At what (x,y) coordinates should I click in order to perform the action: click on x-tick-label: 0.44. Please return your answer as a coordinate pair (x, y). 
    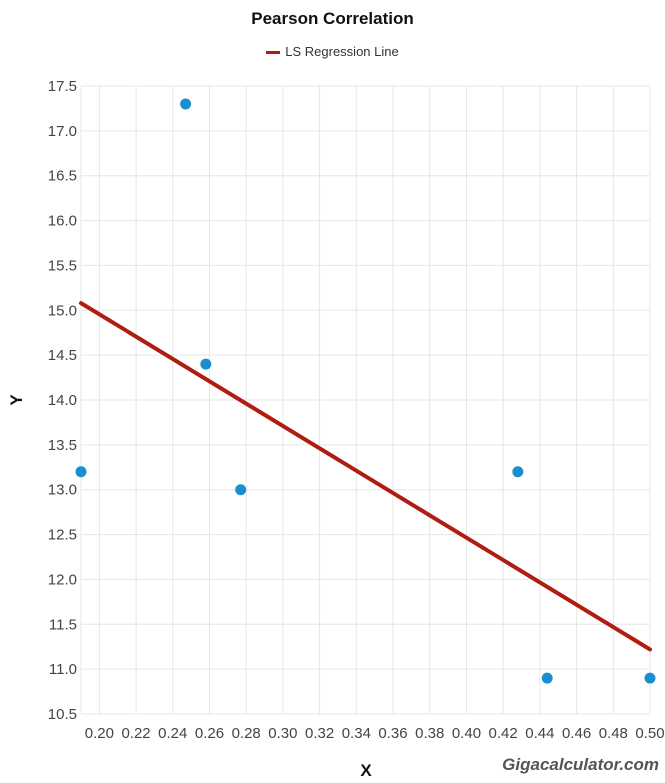
    Looking at the image, I should click on (539, 733).